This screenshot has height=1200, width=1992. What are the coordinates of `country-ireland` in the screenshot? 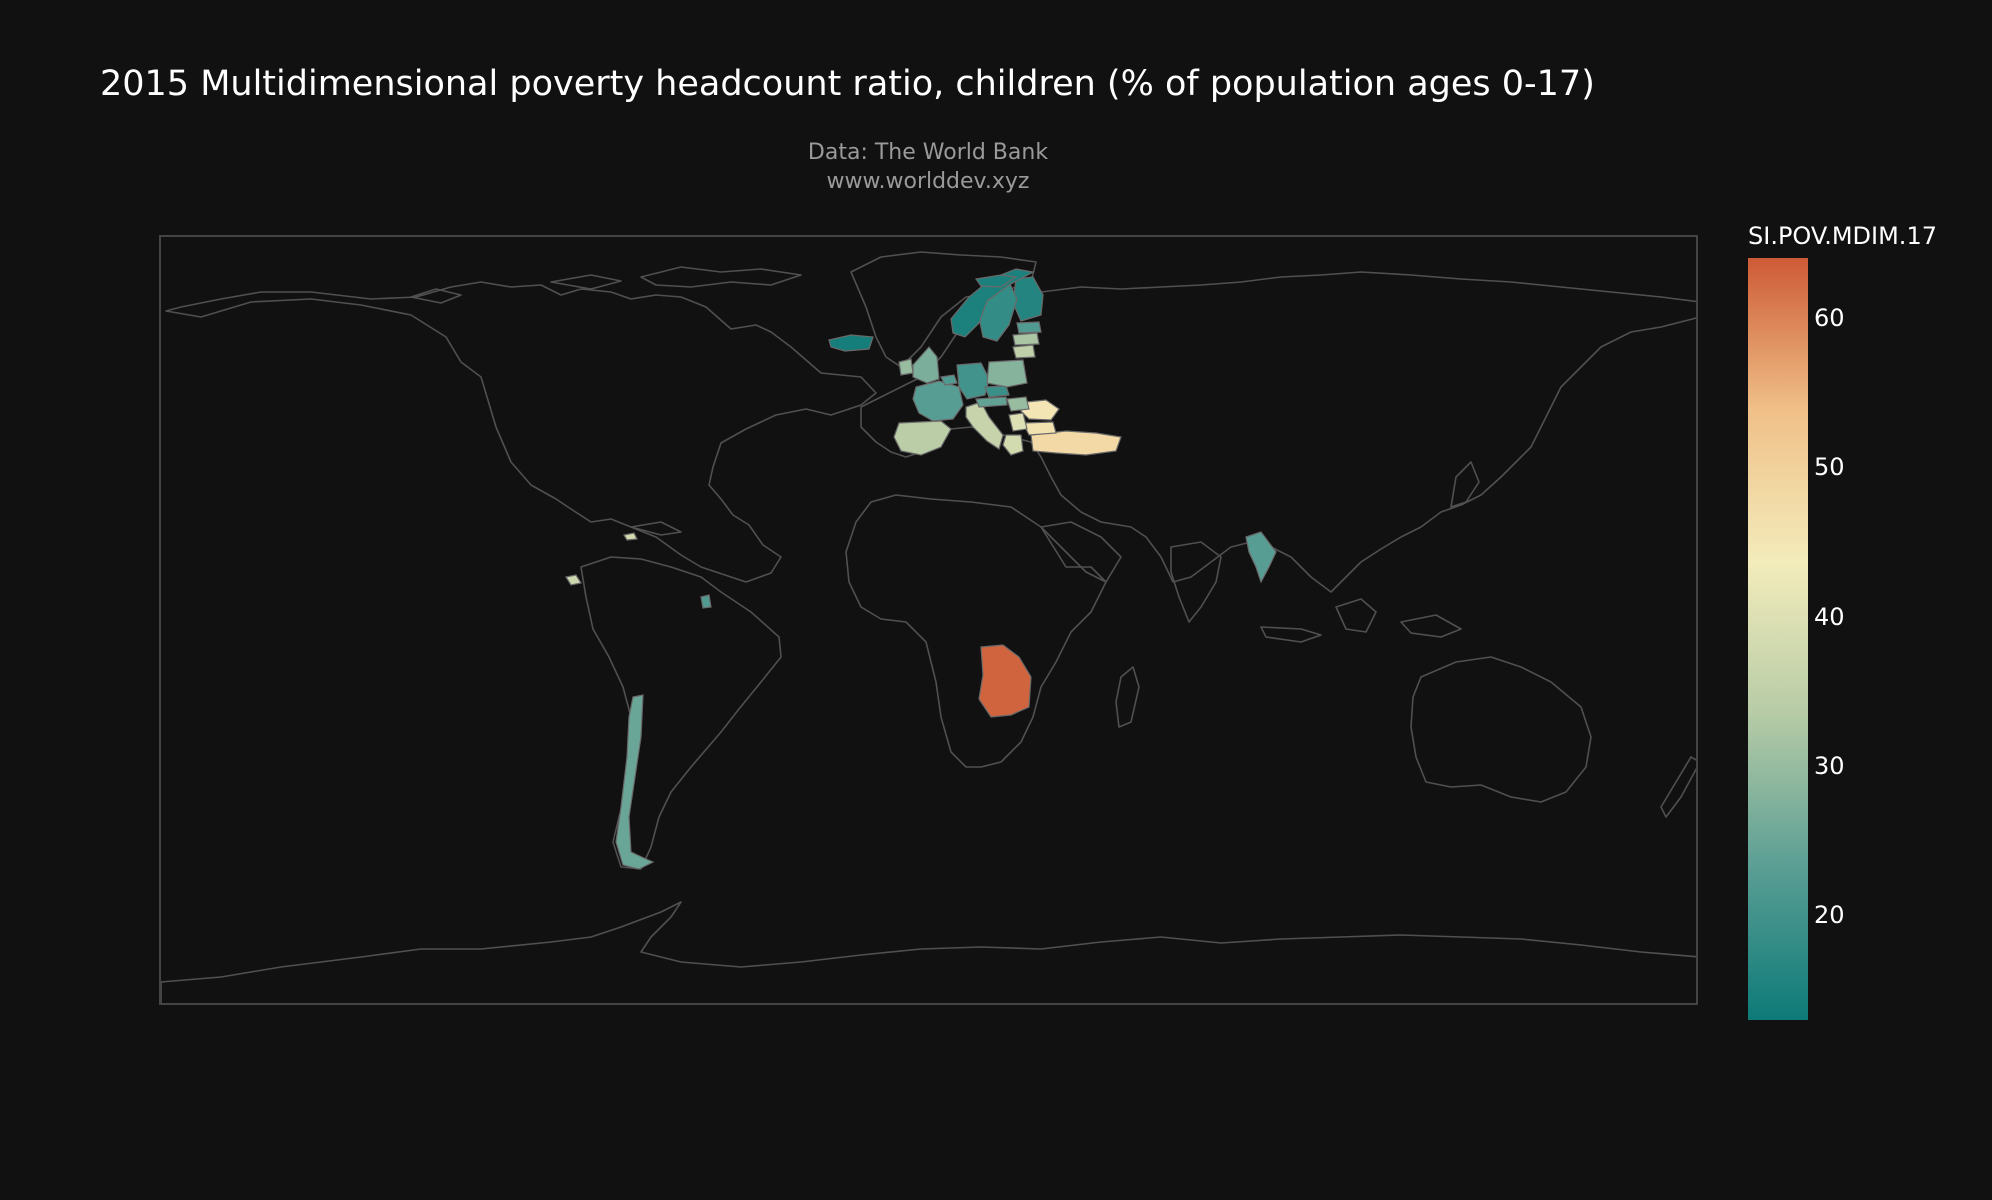 It's located at (906, 367).